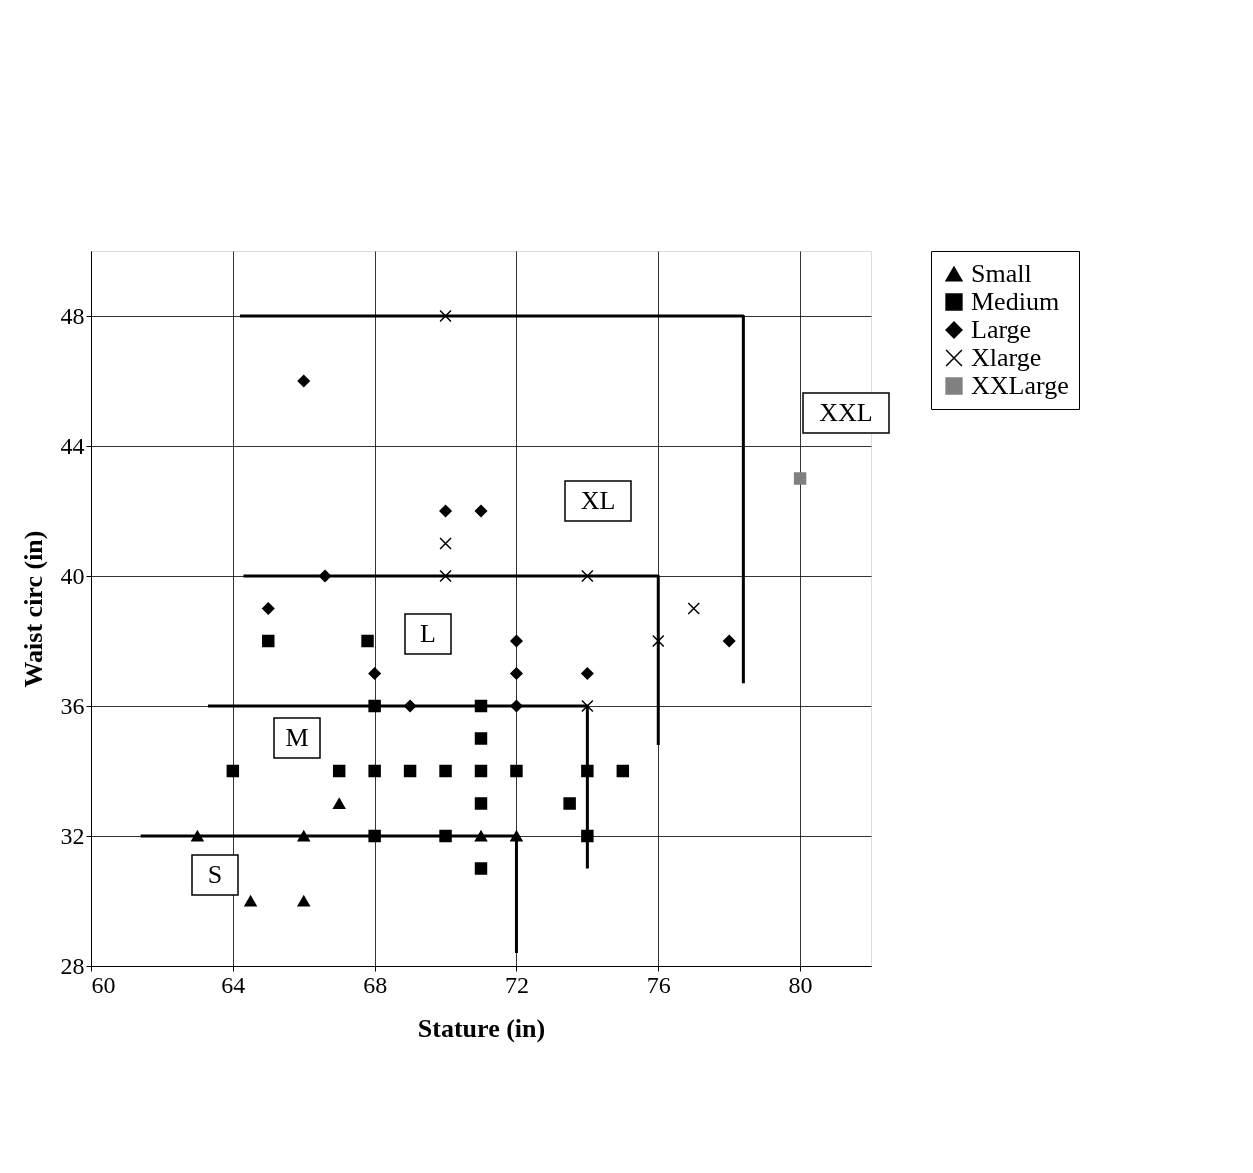 The image size is (1253, 1173). What do you see at coordinates (428, 633) in the screenshot?
I see `annotation: L` at bounding box center [428, 633].